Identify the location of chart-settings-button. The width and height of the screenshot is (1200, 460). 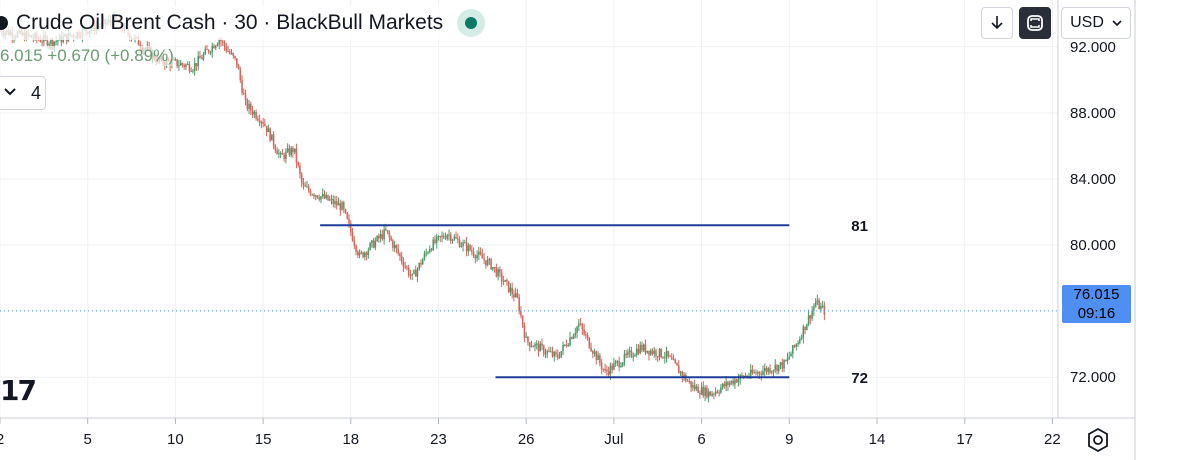
(1098, 440).